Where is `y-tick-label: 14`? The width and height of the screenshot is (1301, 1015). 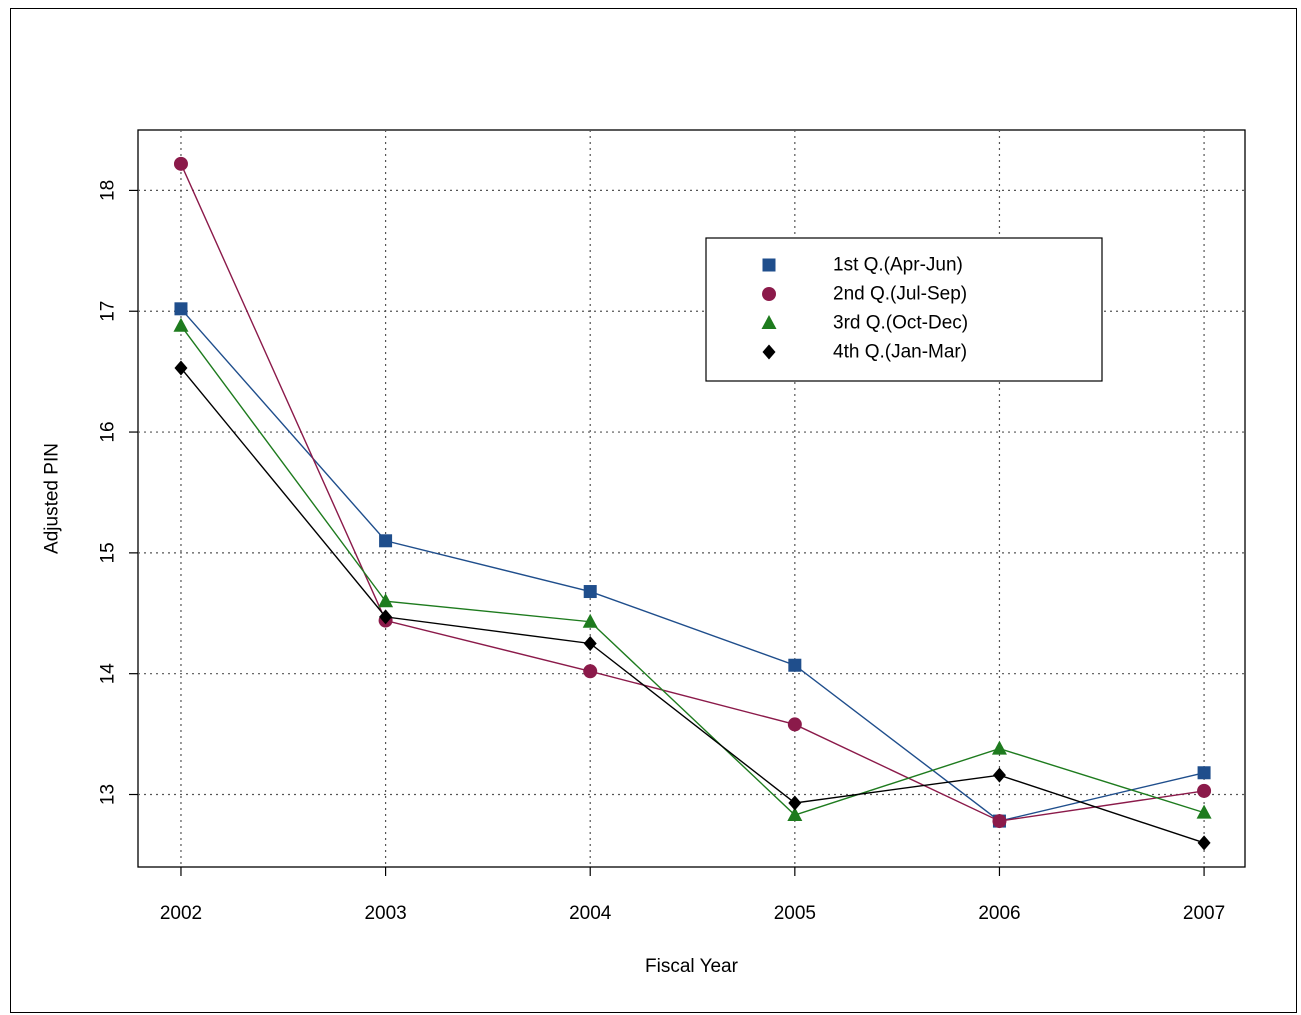
y-tick-label: 14 is located at coordinates (108, 674).